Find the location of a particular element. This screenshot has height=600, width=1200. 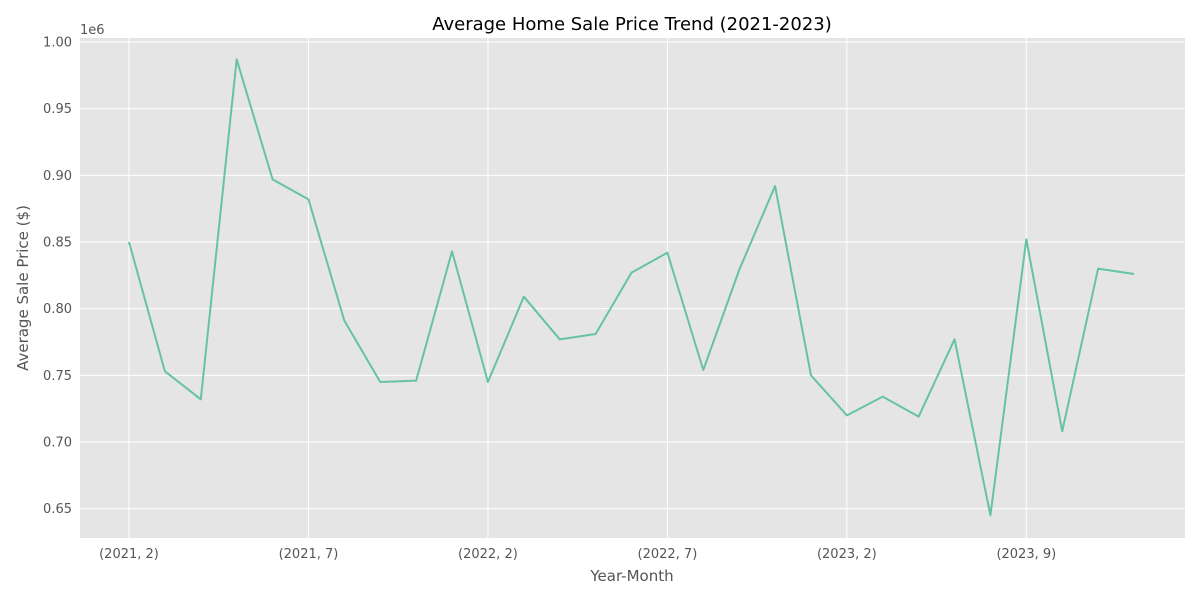

y-tick-label: 0.85 is located at coordinates (57, 243).